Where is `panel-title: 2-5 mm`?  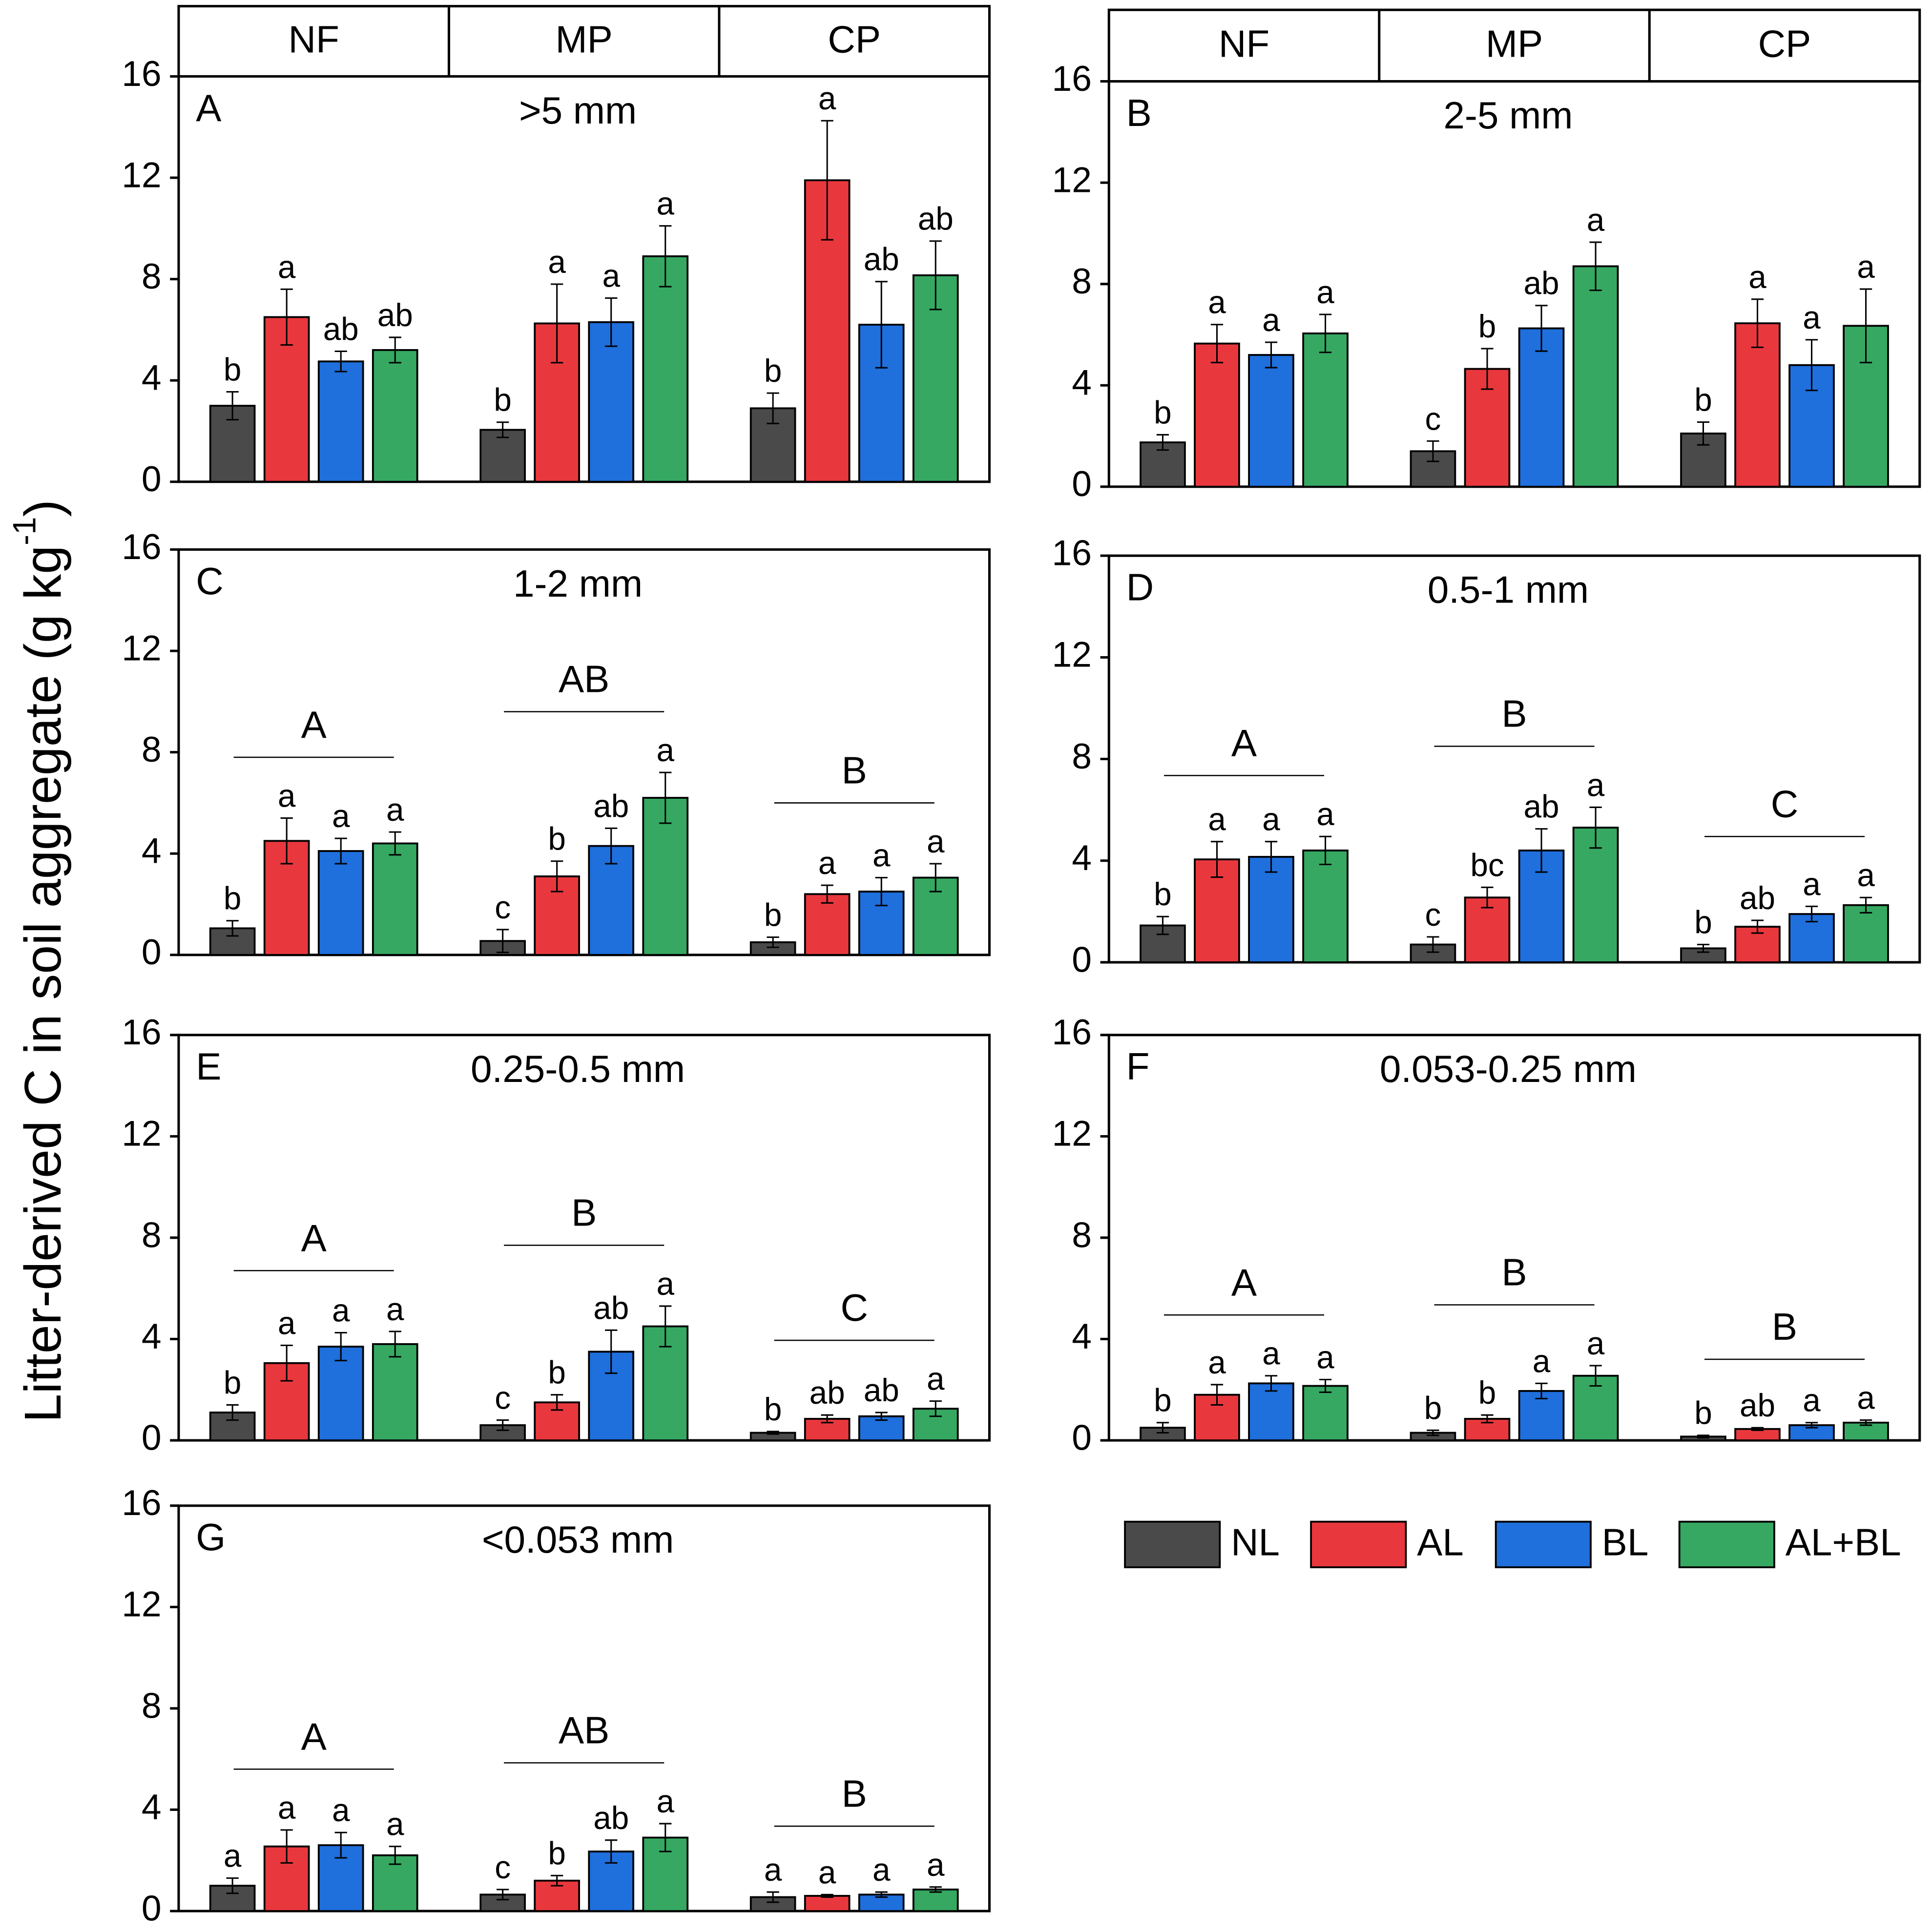 panel-title: 2-5 mm is located at coordinates (1508, 115).